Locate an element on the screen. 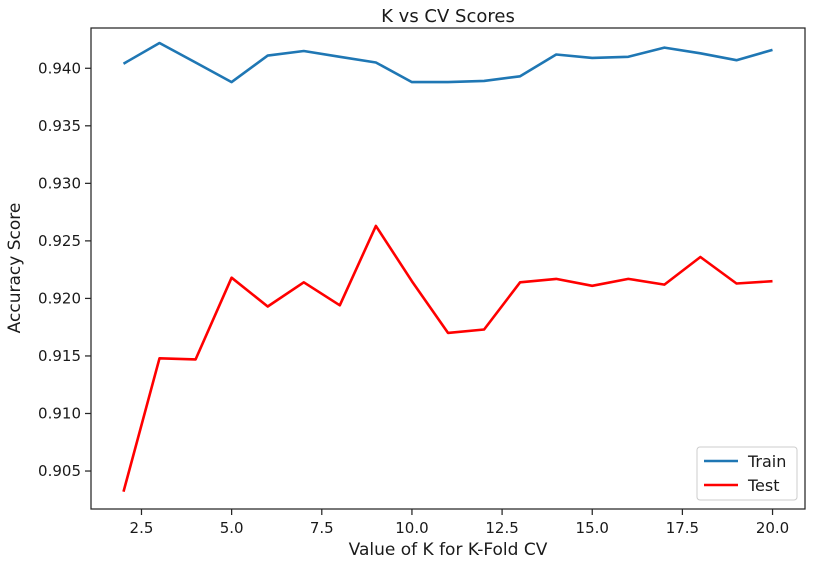 This screenshot has width=814, height=565. x-tick-label: 2.5 is located at coordinates (142, 528).